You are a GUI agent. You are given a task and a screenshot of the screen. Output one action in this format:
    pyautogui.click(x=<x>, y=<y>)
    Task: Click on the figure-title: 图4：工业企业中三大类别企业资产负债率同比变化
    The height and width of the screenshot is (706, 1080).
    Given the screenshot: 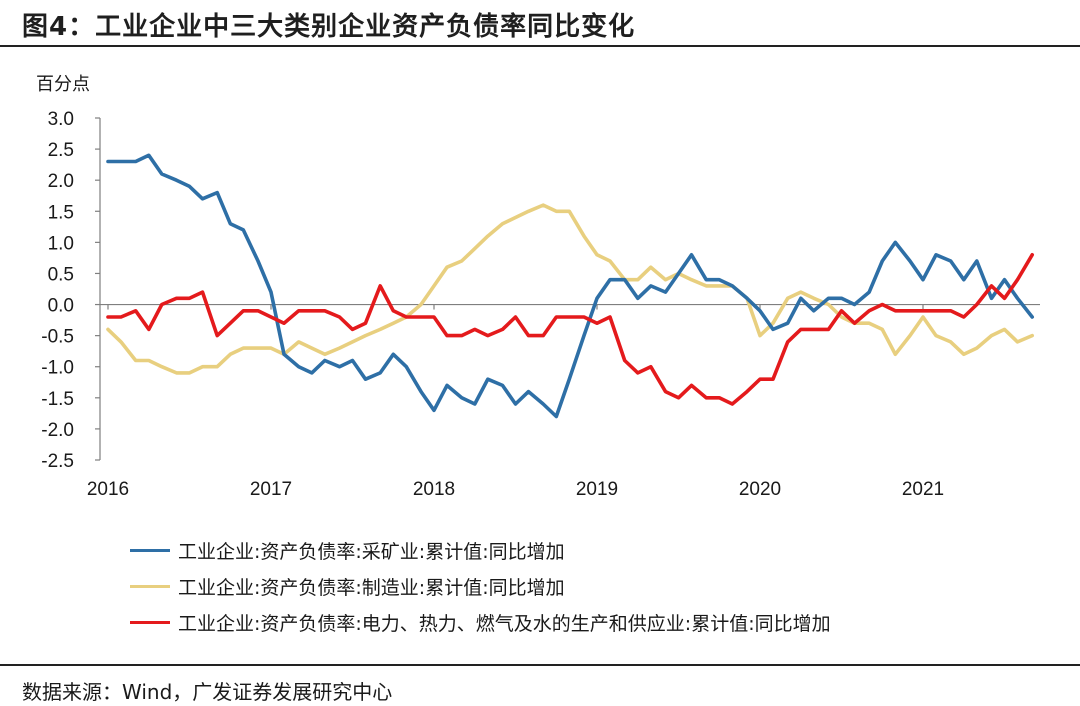 What is the action you would take?
    pyautogui.click(x=329, y=27)
    